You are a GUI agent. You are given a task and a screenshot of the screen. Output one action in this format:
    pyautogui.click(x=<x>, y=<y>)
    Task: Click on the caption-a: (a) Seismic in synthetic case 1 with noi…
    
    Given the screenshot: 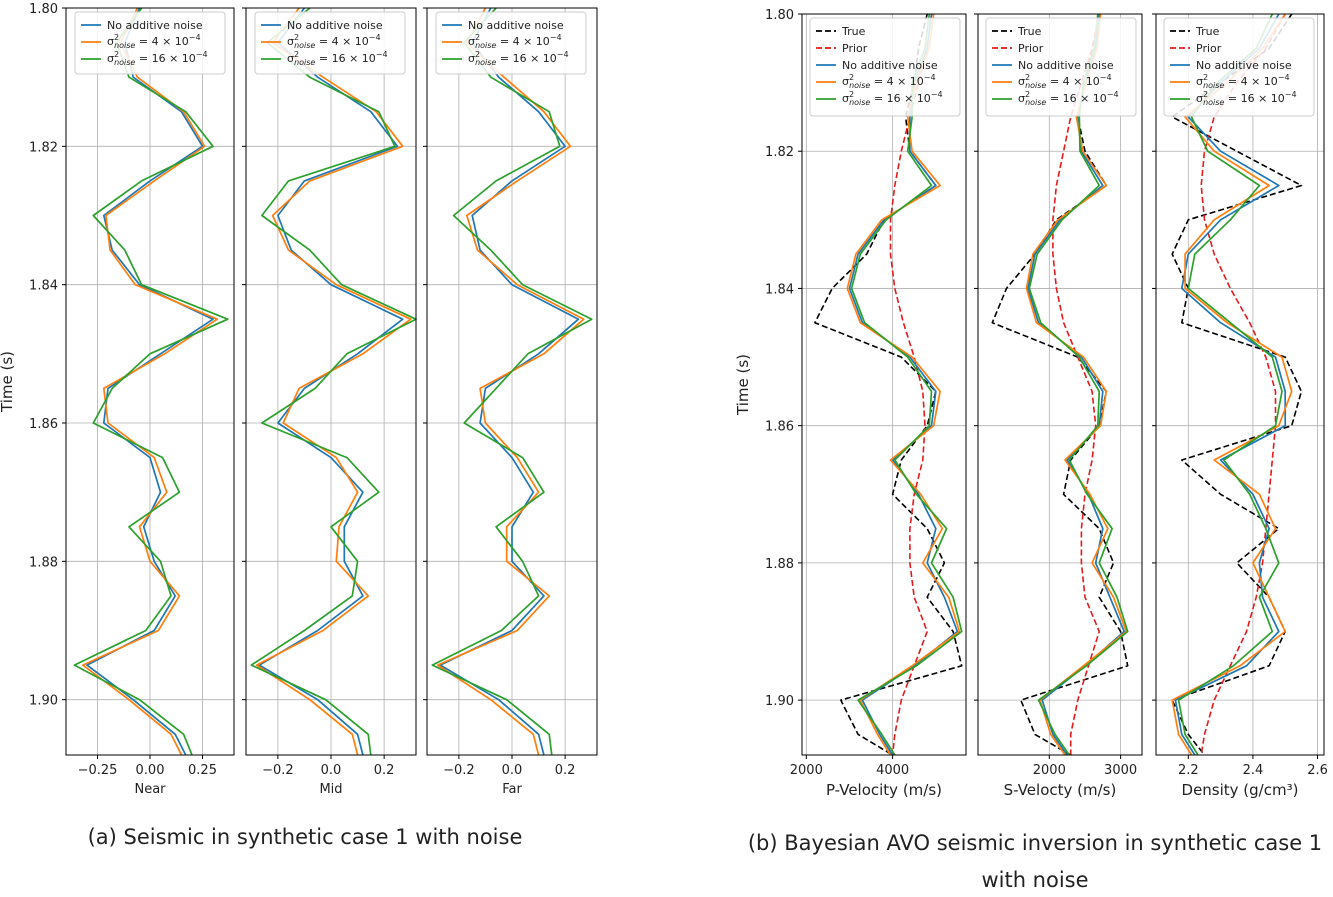 What is the action you would take?
    pyautogui.click(x=305, y=837)
    